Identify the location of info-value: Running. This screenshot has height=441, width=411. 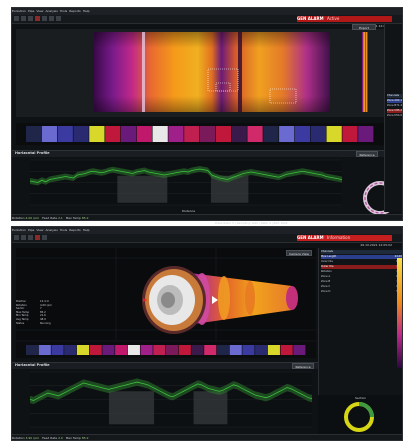
(45, 323).